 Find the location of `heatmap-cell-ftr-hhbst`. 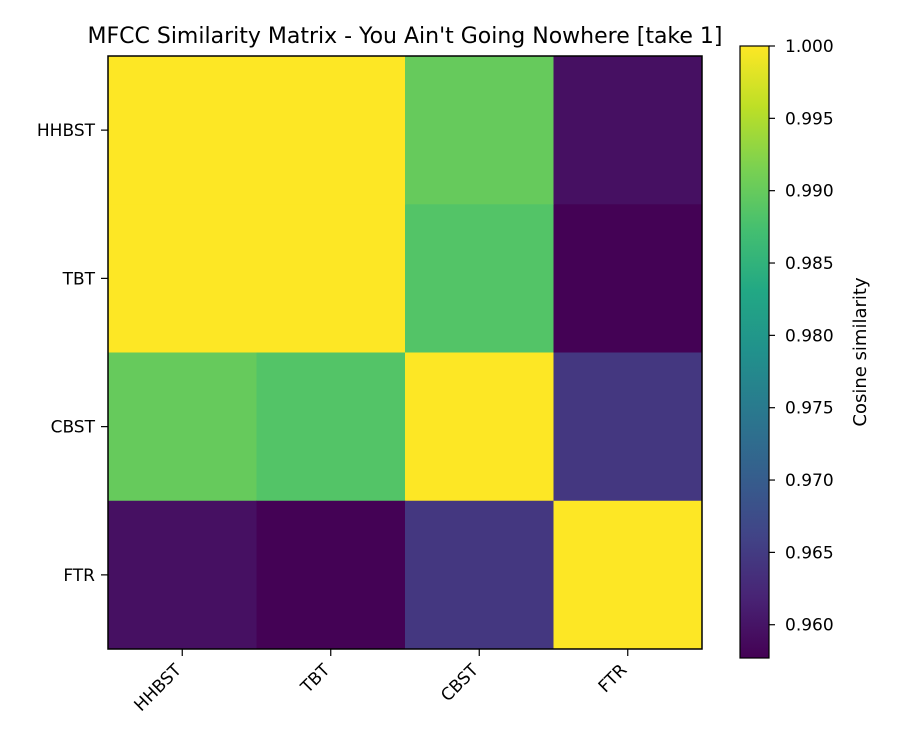

heatmap-cell-ftr-hhbst is located at coordinates (182, 575).